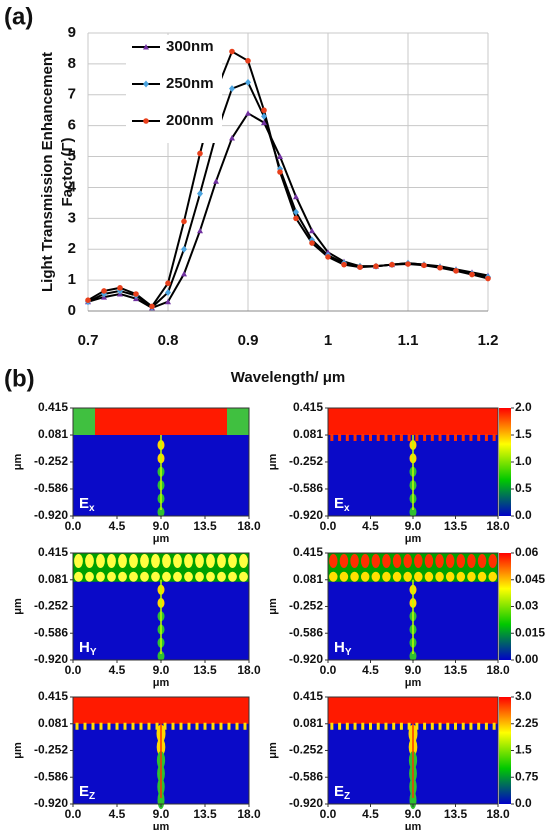 The height and width of the screenshot is (830, 558). What do you see at coordinates (72, 63) in the screenshot?
I see `y-tick-label: 8` at bounding box center [72, 63].